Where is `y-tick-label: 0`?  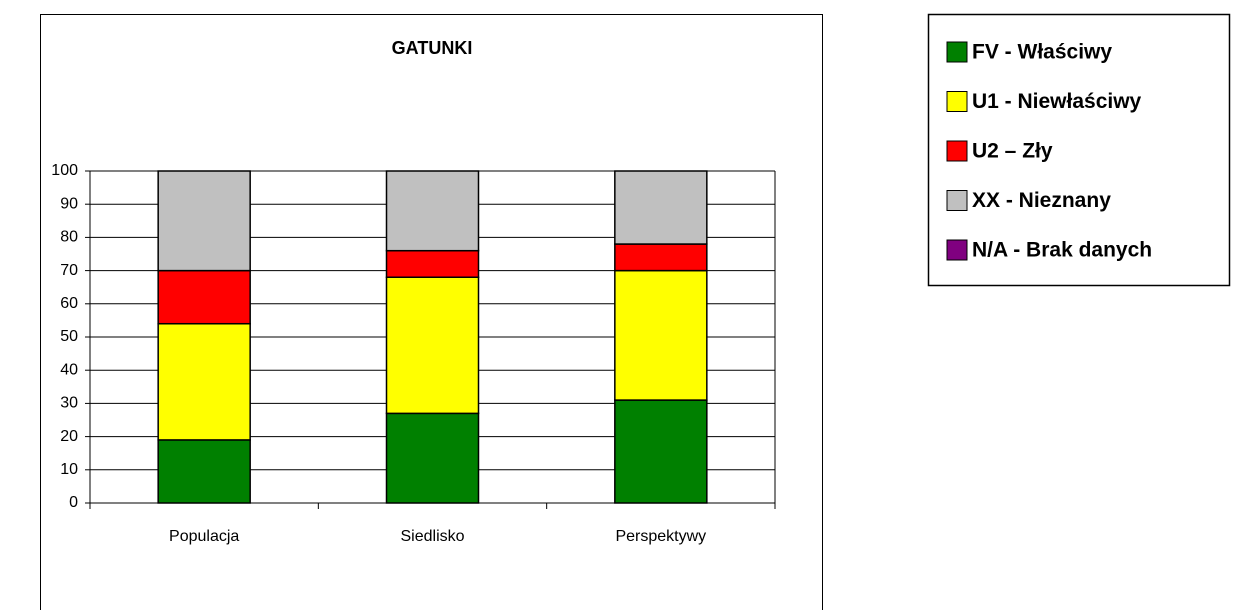 y-tick-label: 0 is located at coordinates (73, 502).